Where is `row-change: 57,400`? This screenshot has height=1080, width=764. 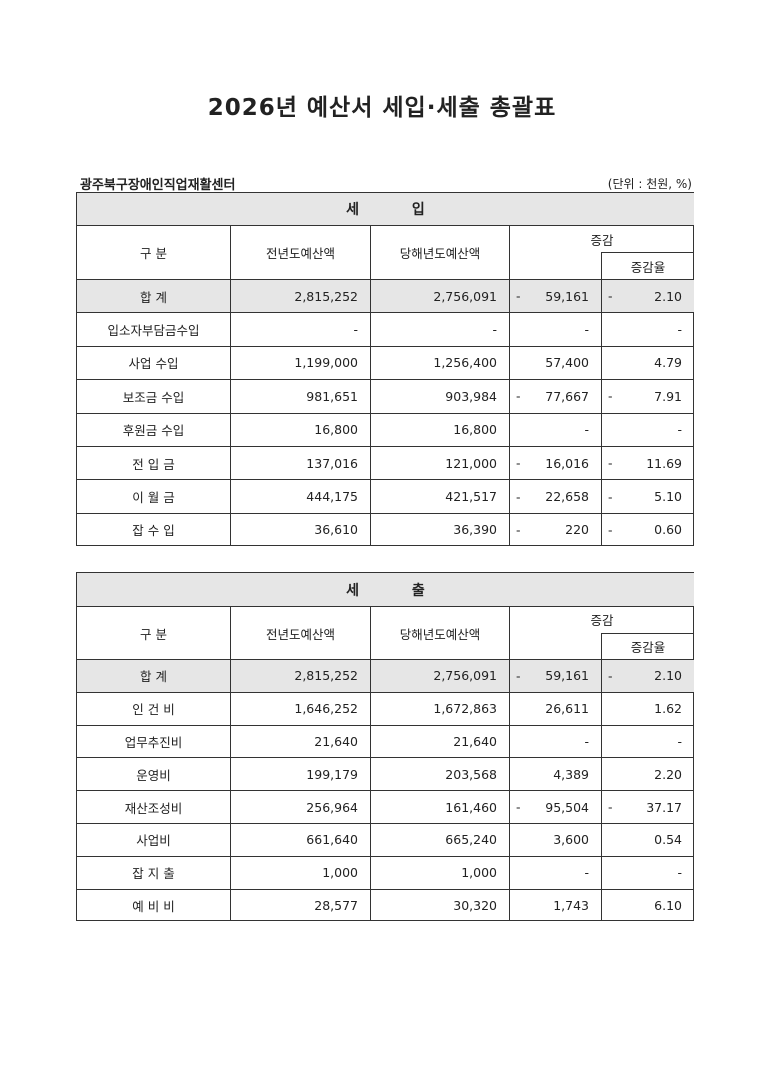 row-change: 57,400 is located at coordinates (555, 362).